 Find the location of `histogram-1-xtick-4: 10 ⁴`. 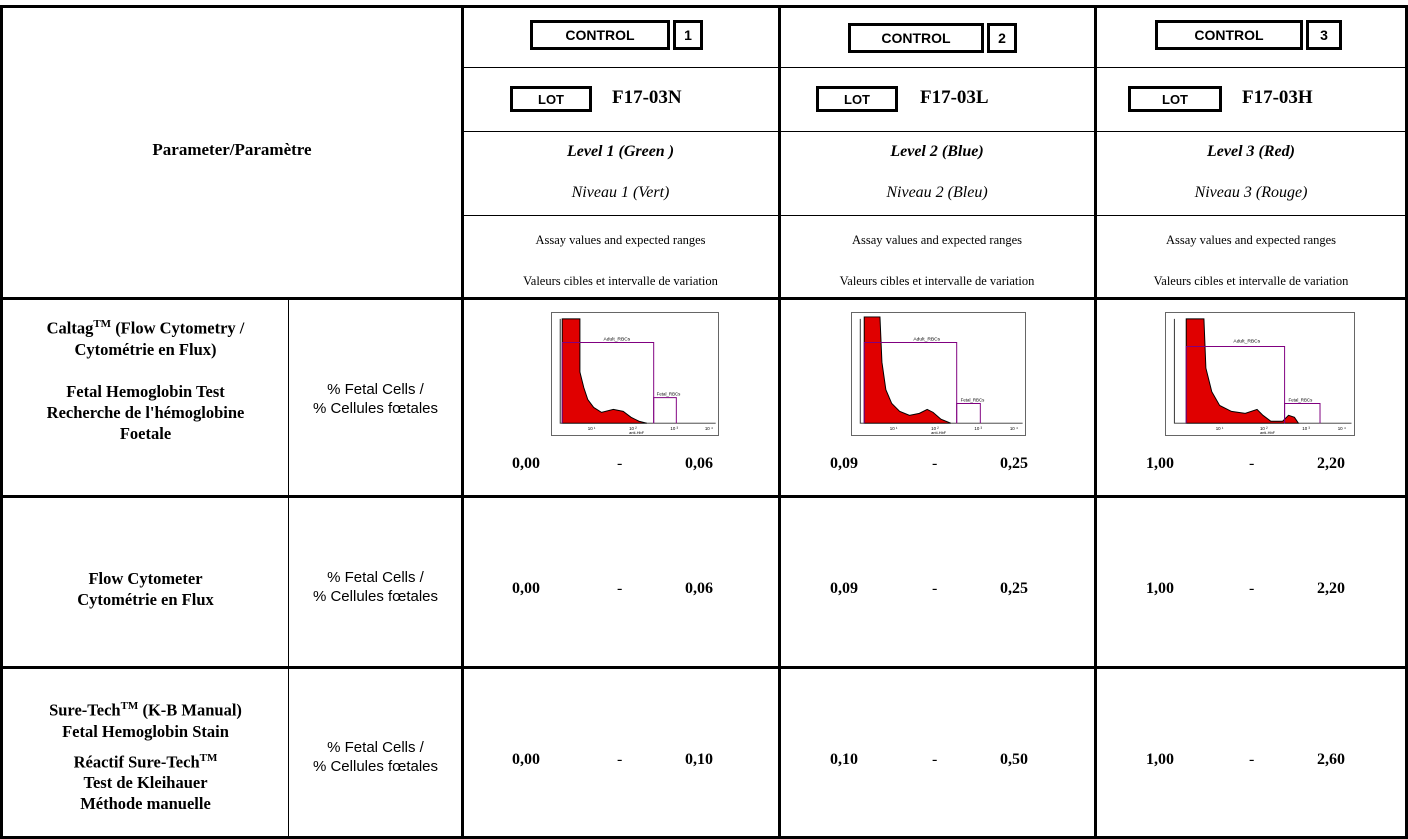

histogram-1-xtick-4: 10 ⁴ is located at coordinates (709, 428).